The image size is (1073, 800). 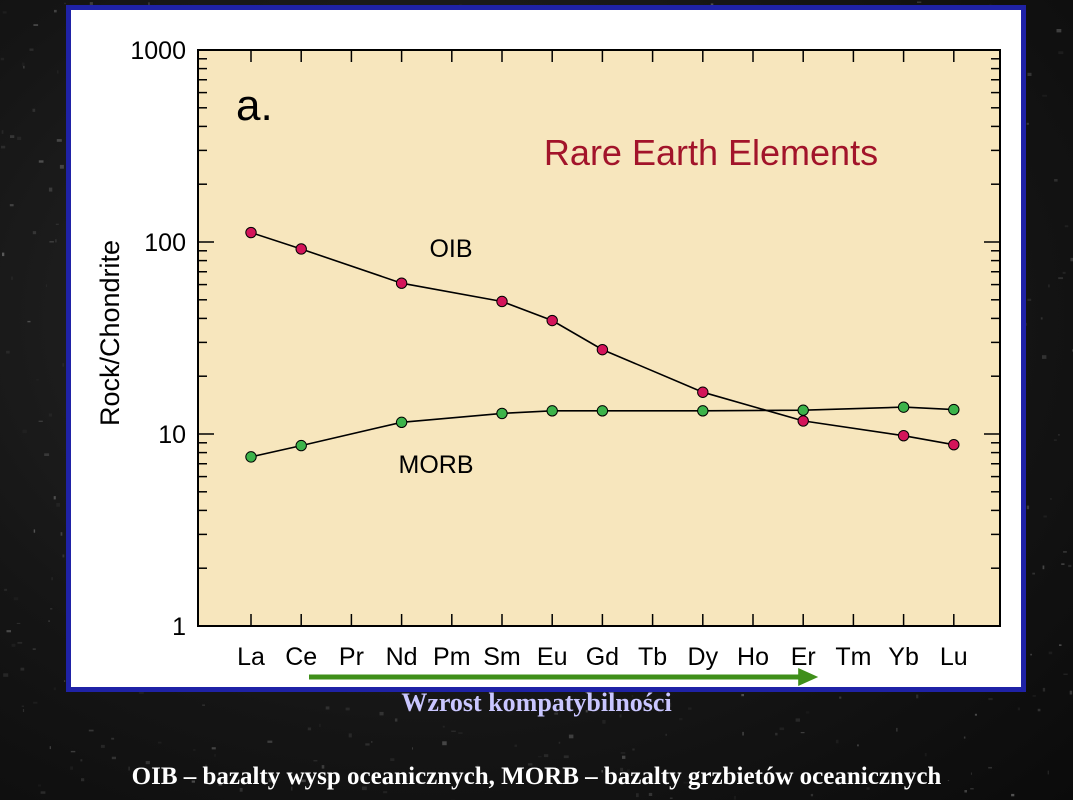 What do you see at coordinates (301, 657) in the screenshot?
I see `x-tick-label: Ce` at bounding box center [301, 657].